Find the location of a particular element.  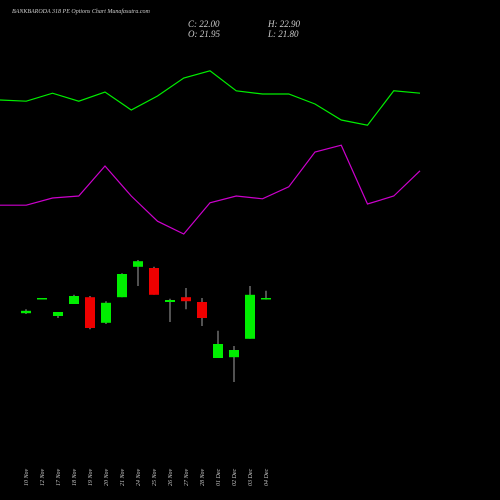

x-tick-label: 10 Nov is located at coordinates (27, 477).